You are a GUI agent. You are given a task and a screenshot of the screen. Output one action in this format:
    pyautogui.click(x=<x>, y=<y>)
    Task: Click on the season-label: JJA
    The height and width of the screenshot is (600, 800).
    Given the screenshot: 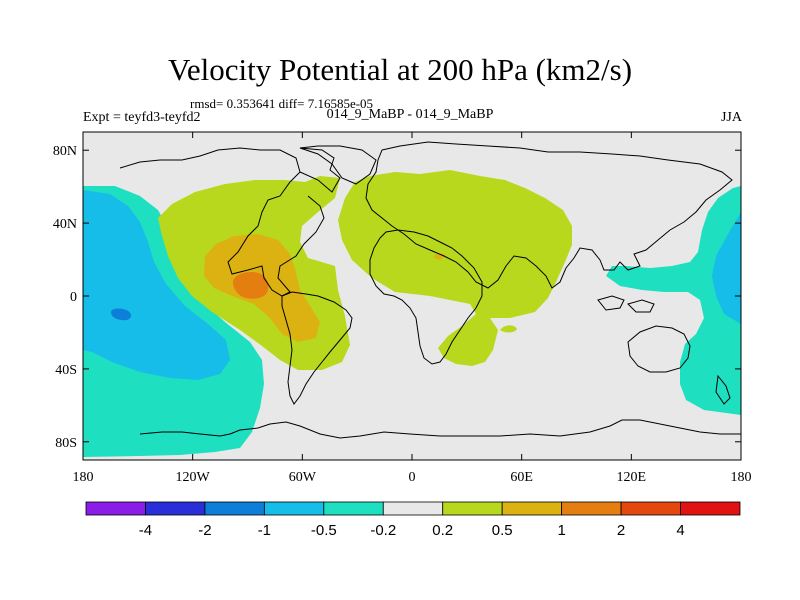 What is the action you would take?
    pyautogui.click(x=731, y=117)
    